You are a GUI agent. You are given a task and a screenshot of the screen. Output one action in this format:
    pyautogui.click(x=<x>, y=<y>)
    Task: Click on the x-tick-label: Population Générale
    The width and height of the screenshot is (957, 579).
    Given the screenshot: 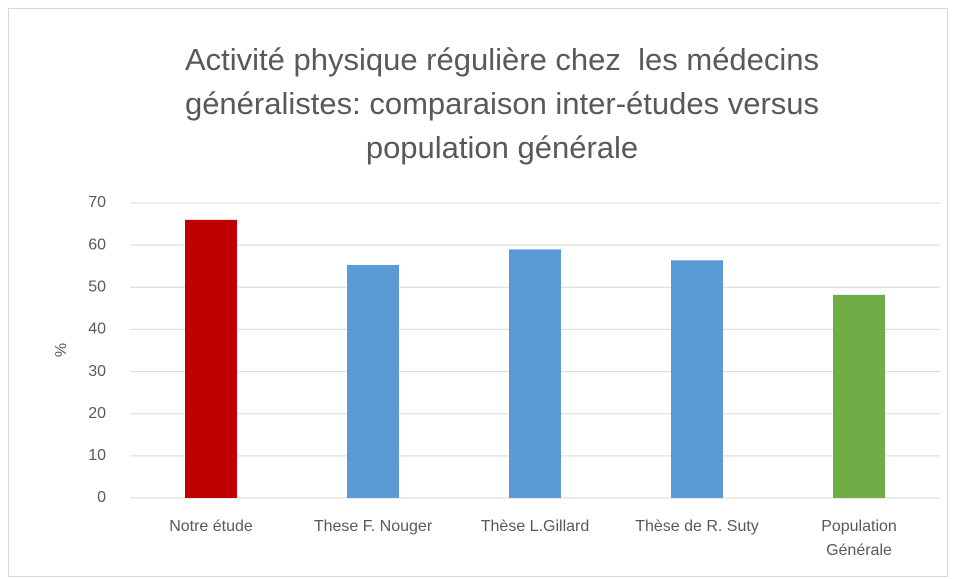 What is the action you would take?
    pyautogui.click(x=859, y=538)
    